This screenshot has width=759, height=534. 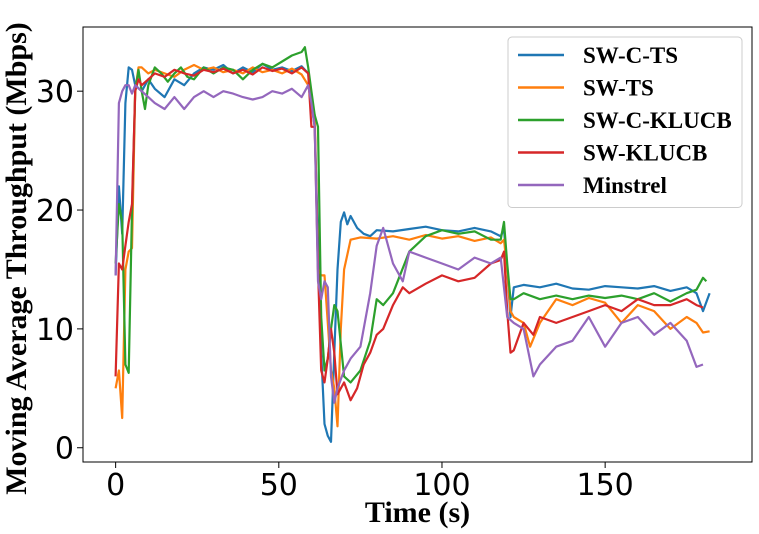 I want to click on y-tick-label: 0, so click(x=64, y=449).